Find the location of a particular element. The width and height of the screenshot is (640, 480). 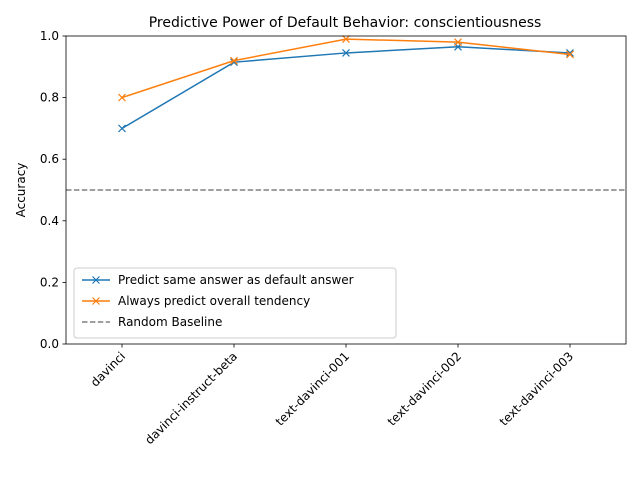

legend-label: Random Baseline is located at coordinates (170, 322).